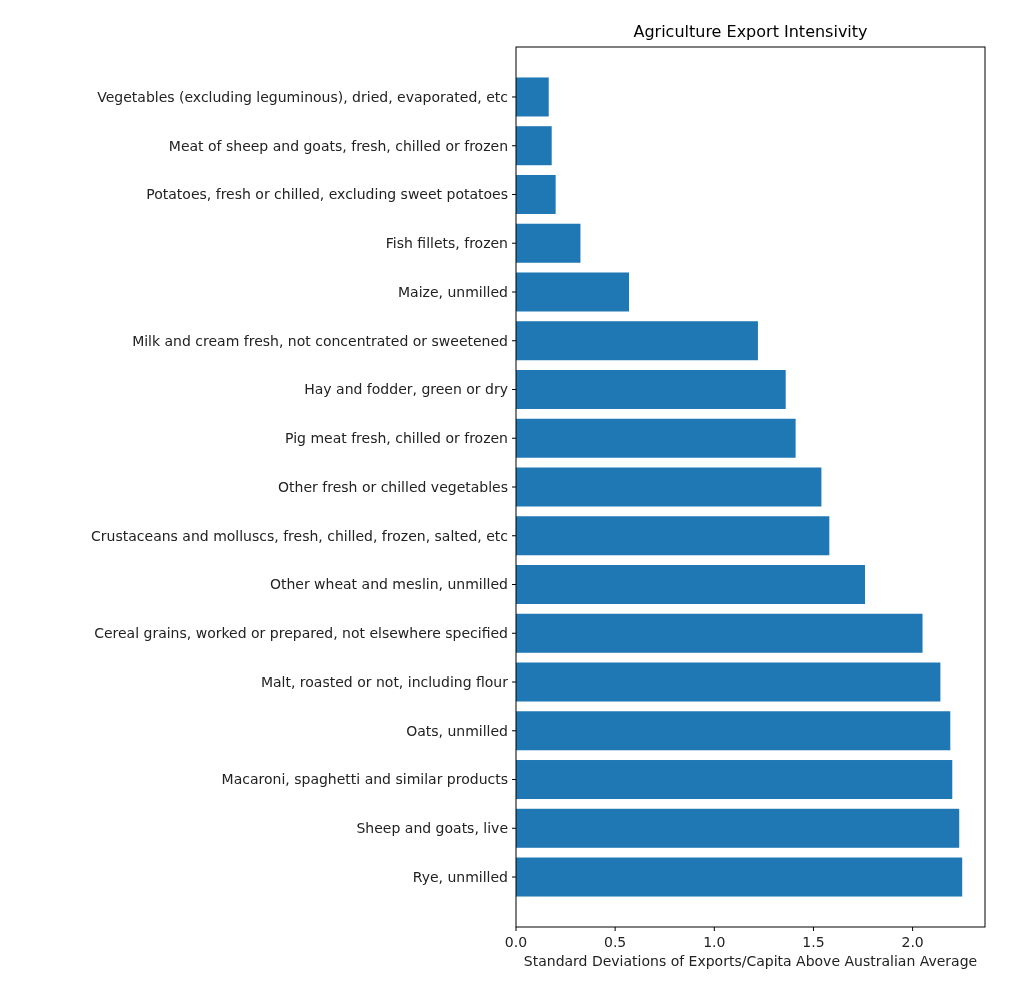  Describe the element at coordinates (364, 779) in the screenshot. I see `y-tick-label: Macaroni, spaghetti and similar products` at that location.